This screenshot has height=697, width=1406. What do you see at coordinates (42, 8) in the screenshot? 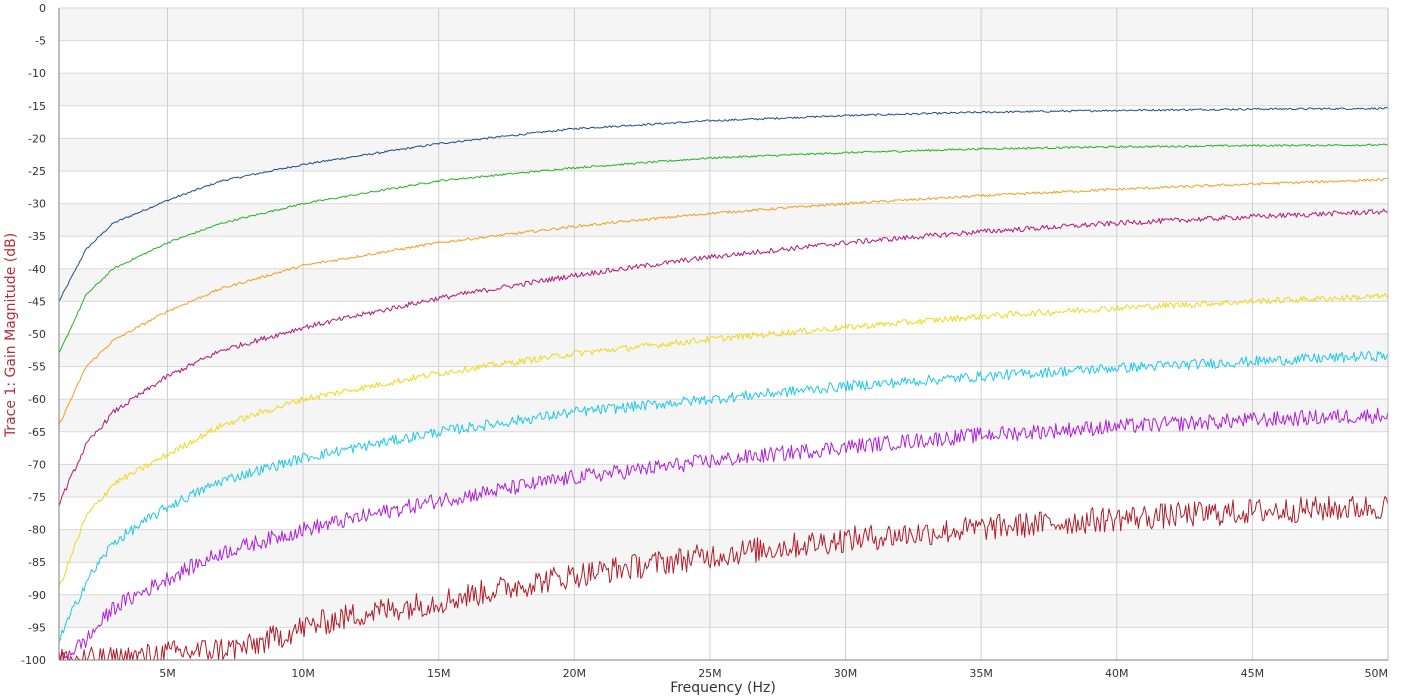
I see `y-tick-label: 0` at bounding box center [42, 8].